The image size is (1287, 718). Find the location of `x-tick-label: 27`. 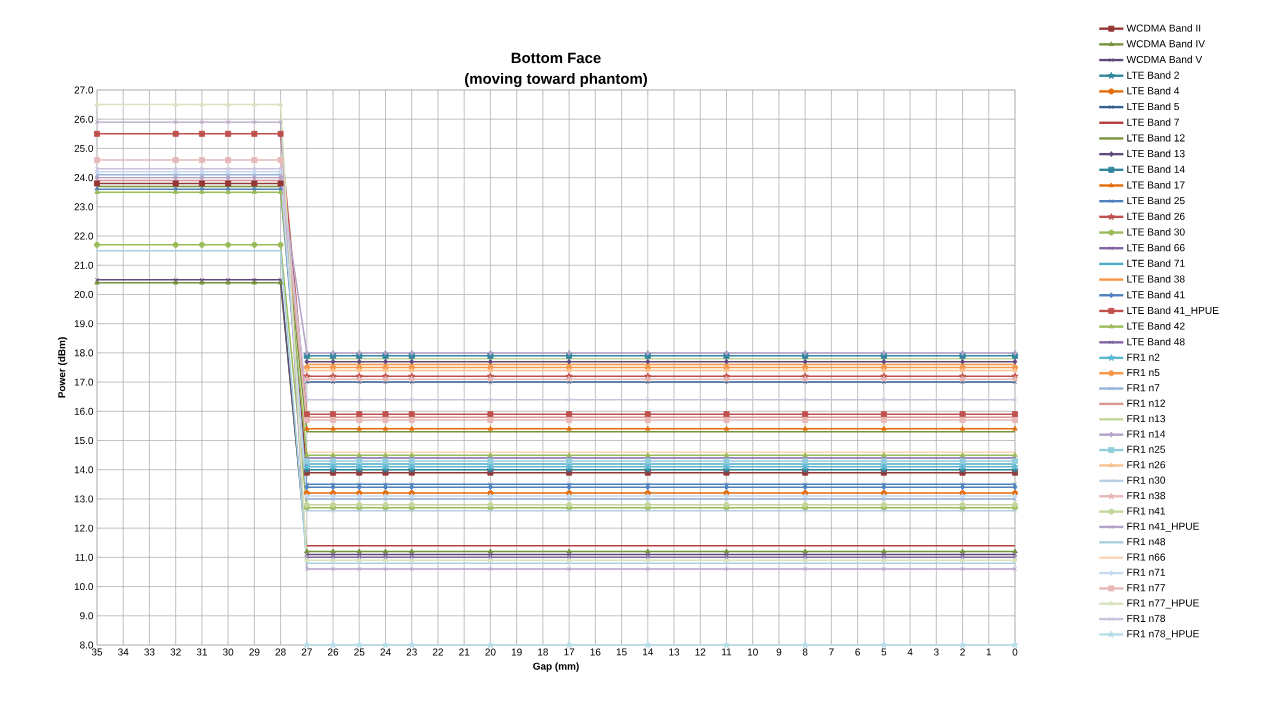

x-tick-label: 27 is located at coordinates (306, 652).